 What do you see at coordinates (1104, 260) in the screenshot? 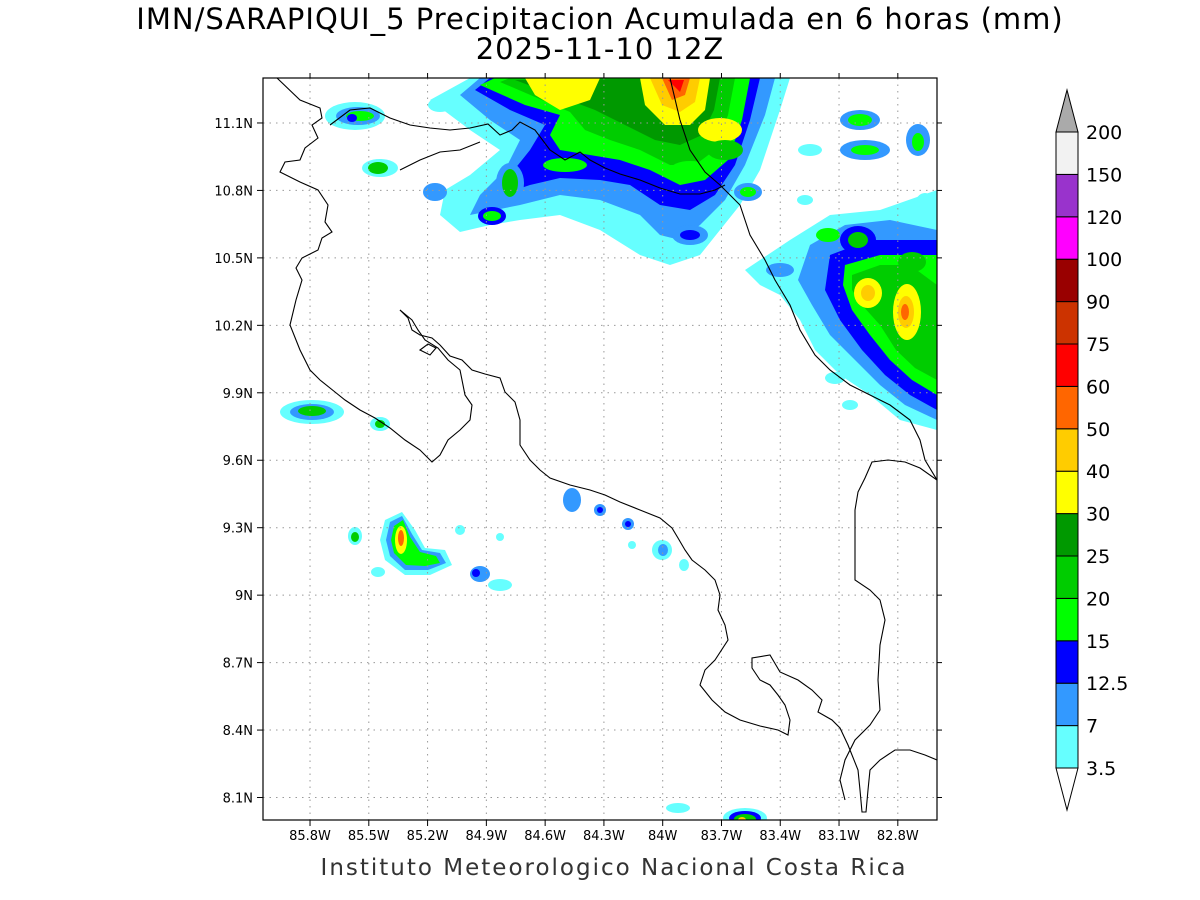
I see `colorbar-level-label: 100` at bounding box center [1104, 260].